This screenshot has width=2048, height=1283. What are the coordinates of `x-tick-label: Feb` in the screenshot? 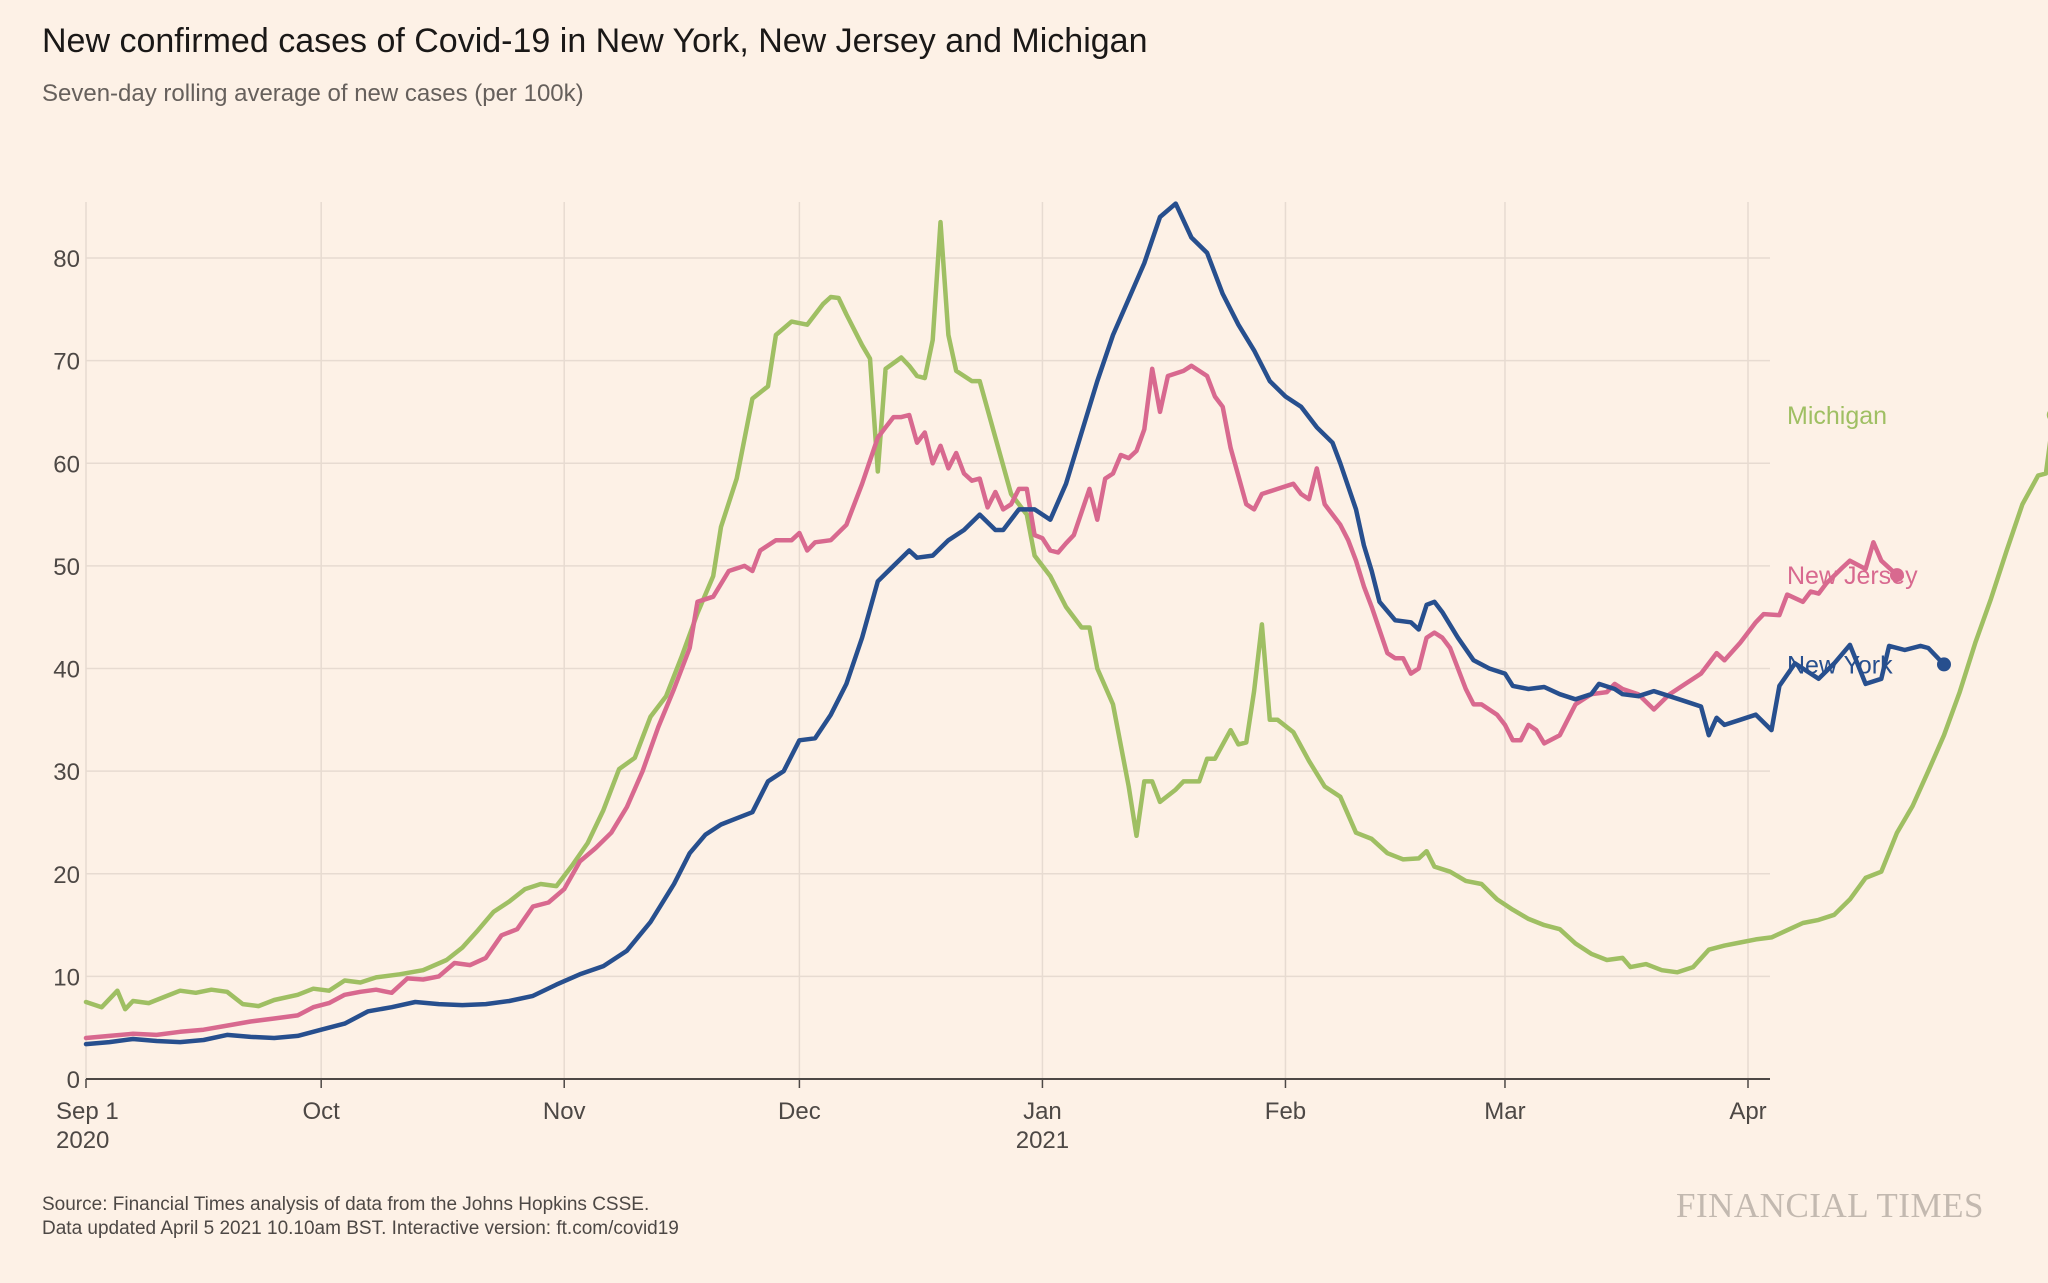 It's located at (1285, 1111).